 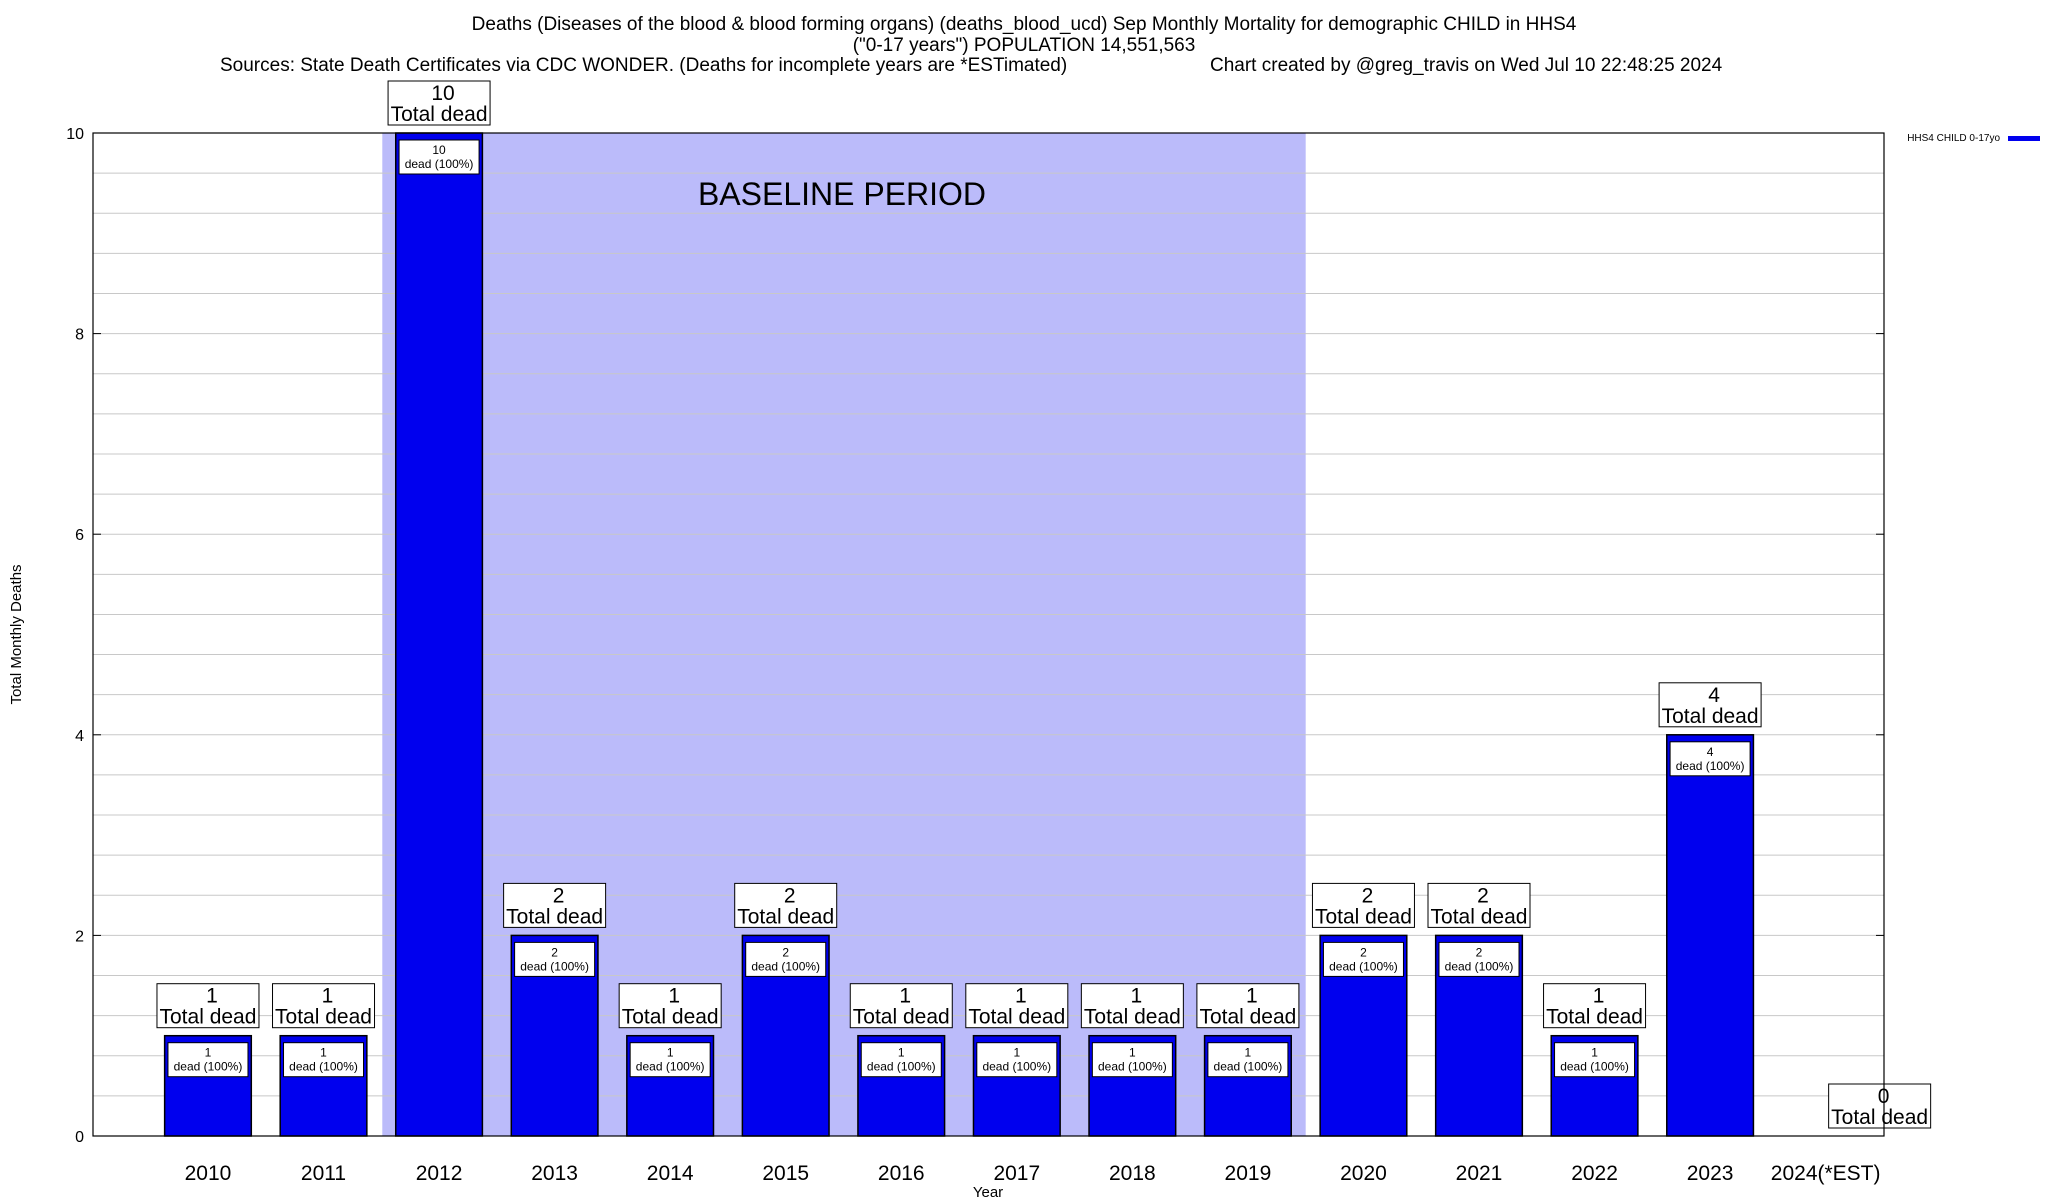 What do you see at coordinates (439, 1173) in the screenshot?
I see `x-tick-label: 2012` at bounding box center [439, 1173].